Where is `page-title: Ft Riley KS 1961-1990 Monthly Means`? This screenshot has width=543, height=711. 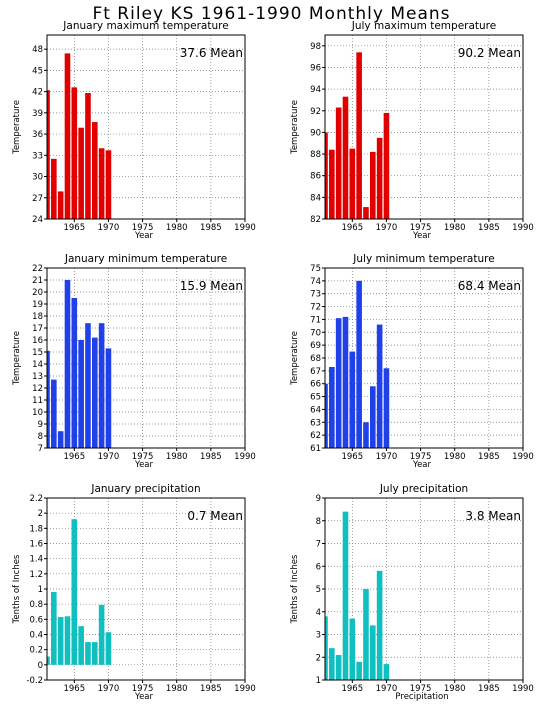
page-title: Ft Riley KS 1961-1990 Monthly Means is located at coordinates (271, 14).